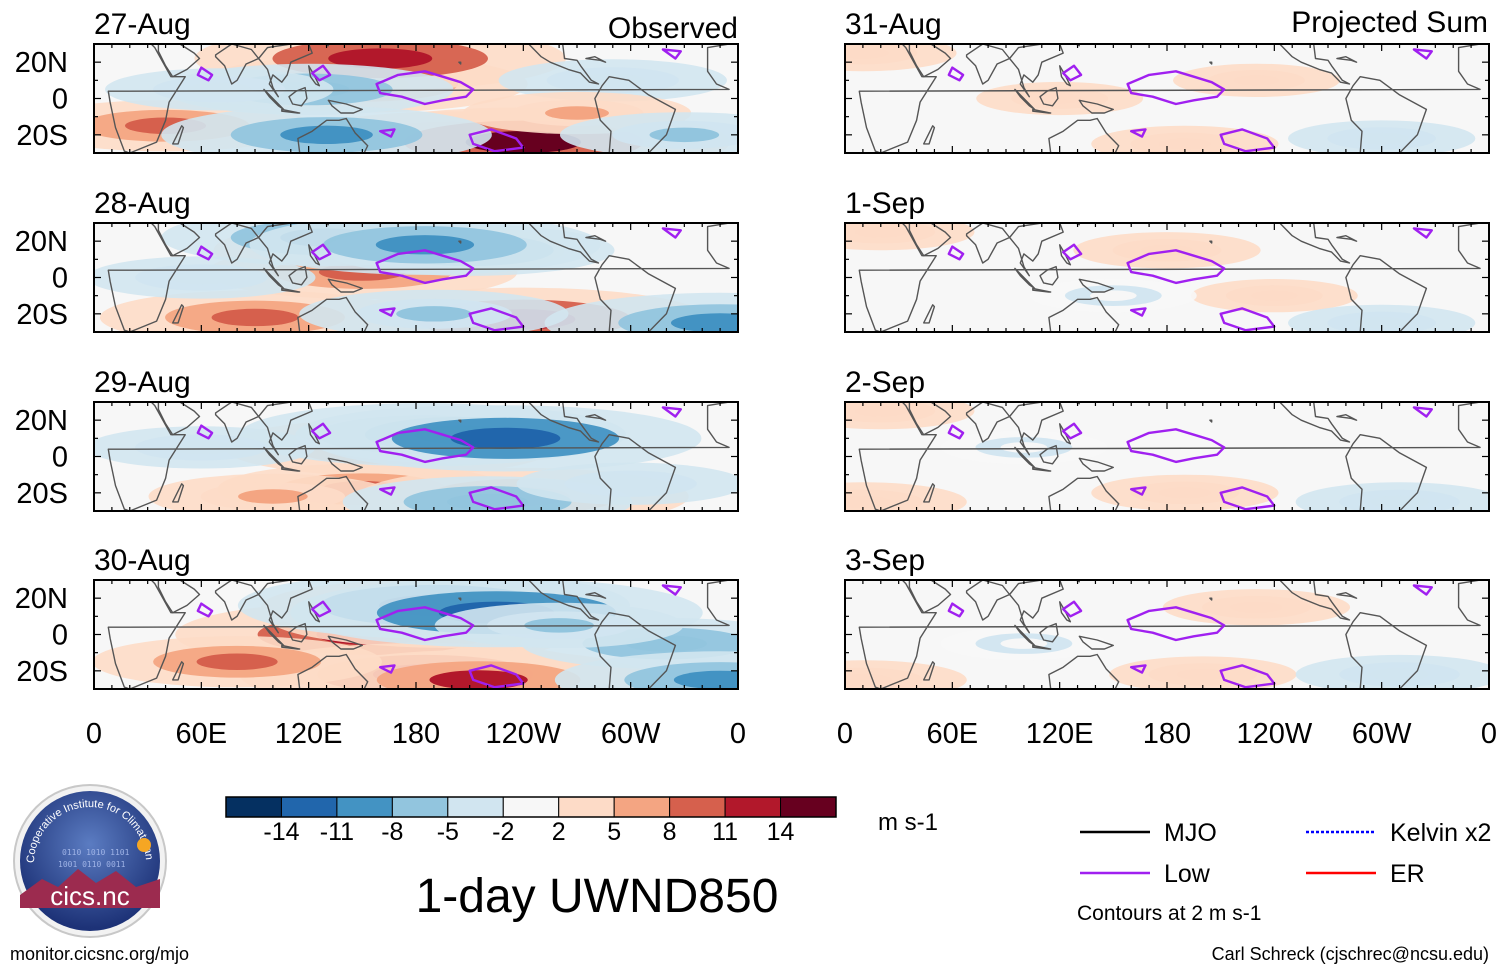 The height and width of the screenshot is (972, 1501). Describe the element at coordinates (670, 832) in the screenshot. I see `colorbar-tick-label: 8` at that location.